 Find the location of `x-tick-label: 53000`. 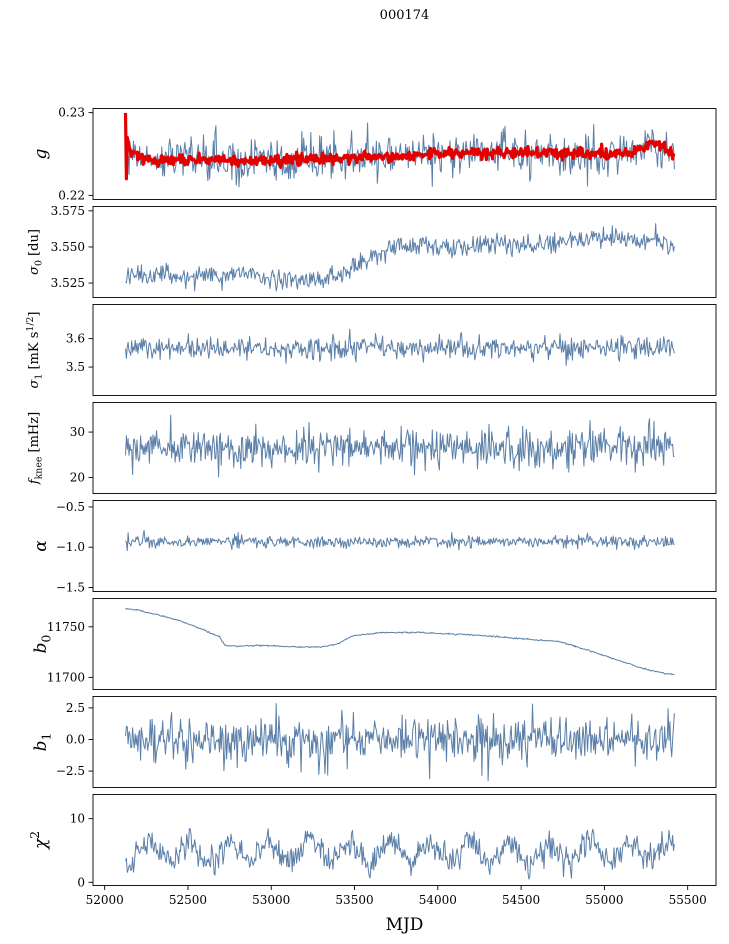

x-tick-label: 53000 is located at coordinates (271, 900).